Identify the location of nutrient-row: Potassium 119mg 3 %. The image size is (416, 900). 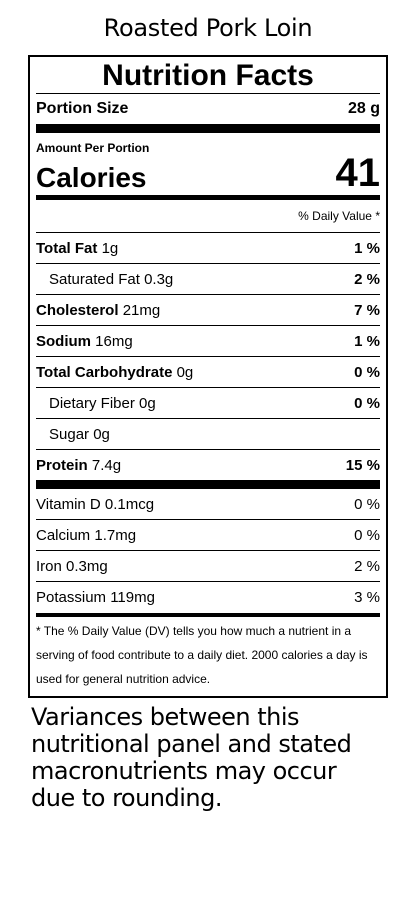
(208, 596).